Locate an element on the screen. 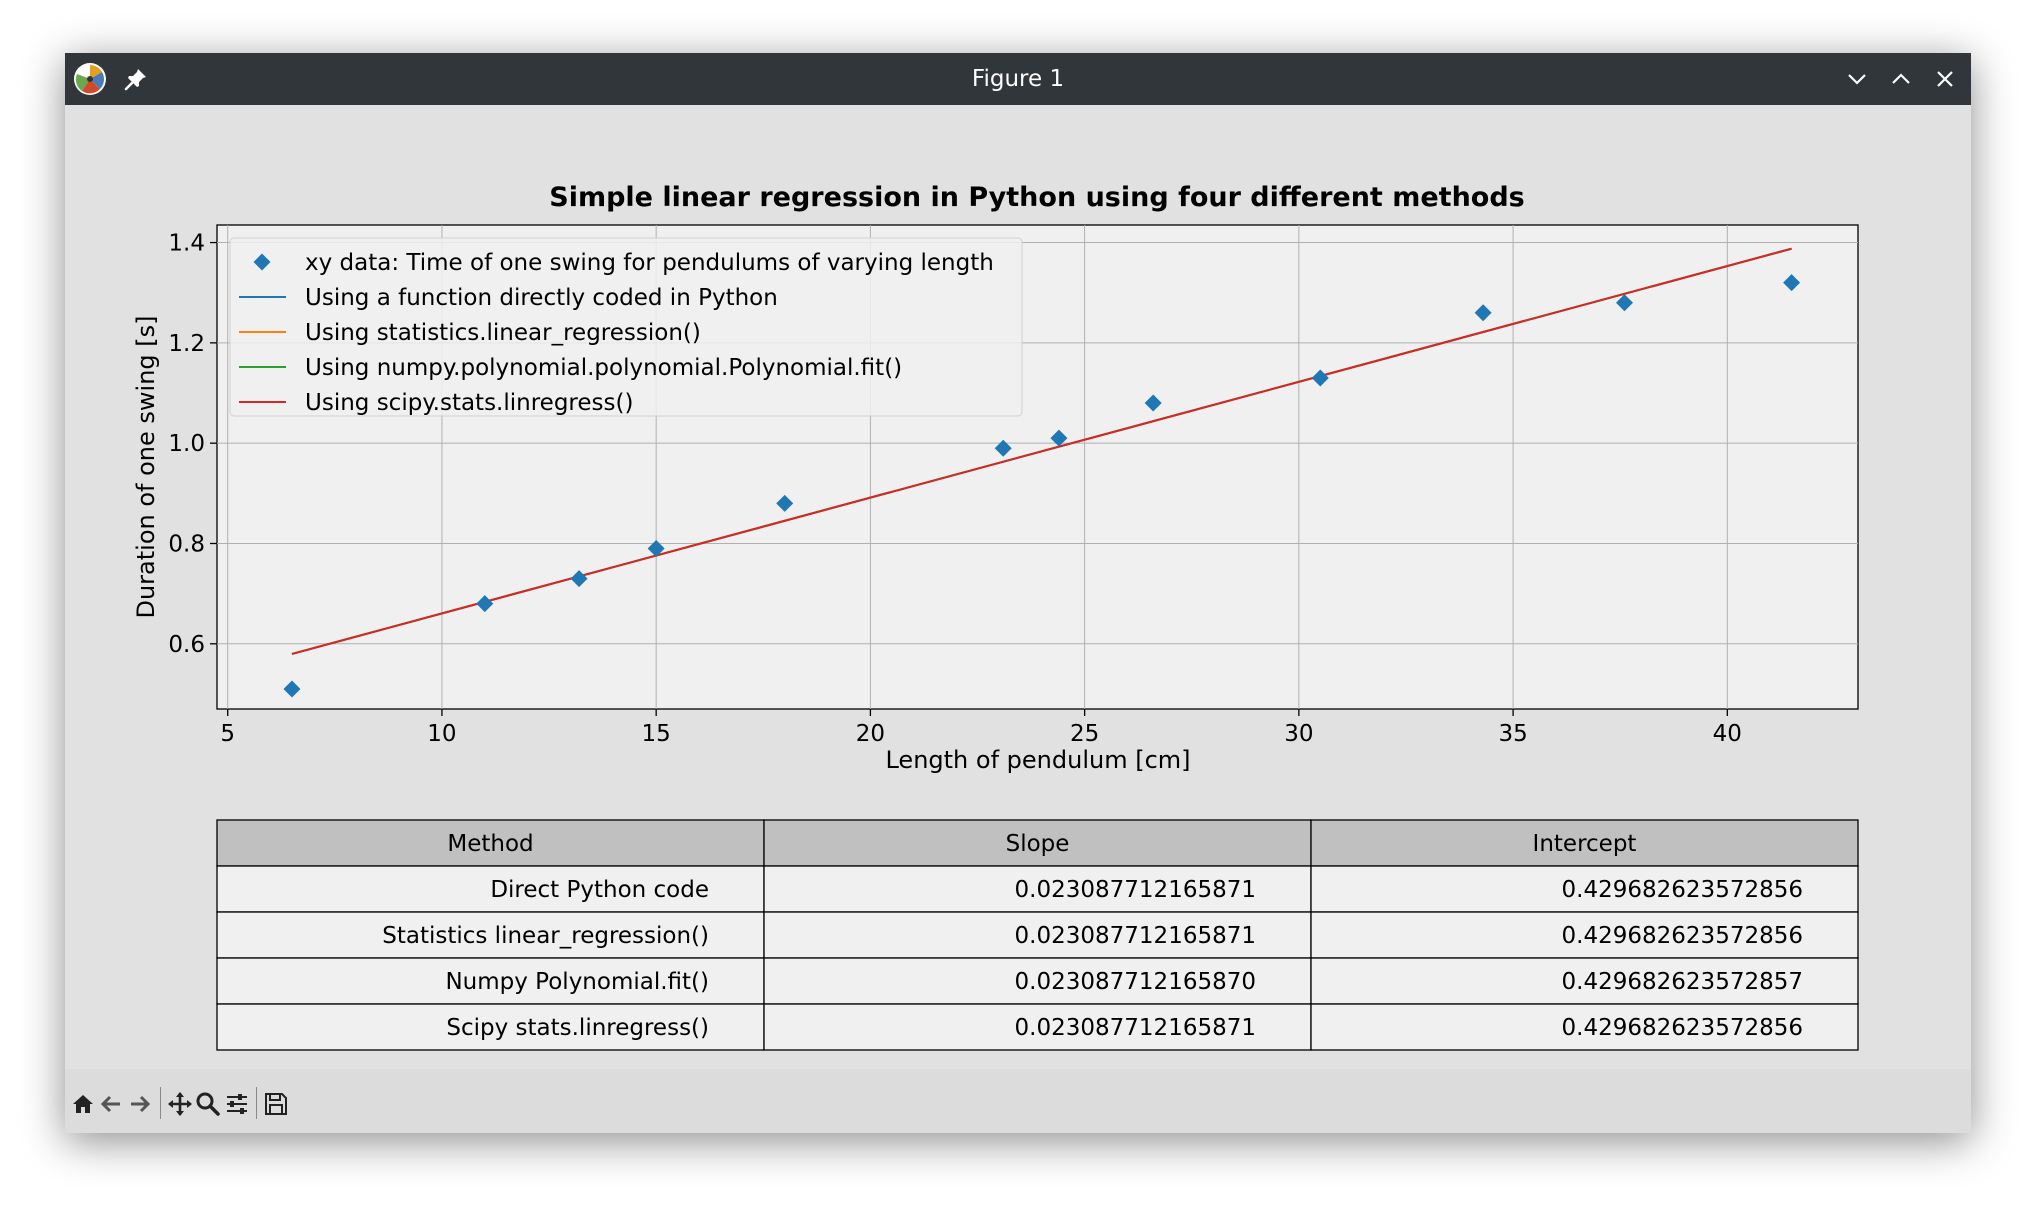  x-tick-label: 5 is located at coordinates (227, 734).